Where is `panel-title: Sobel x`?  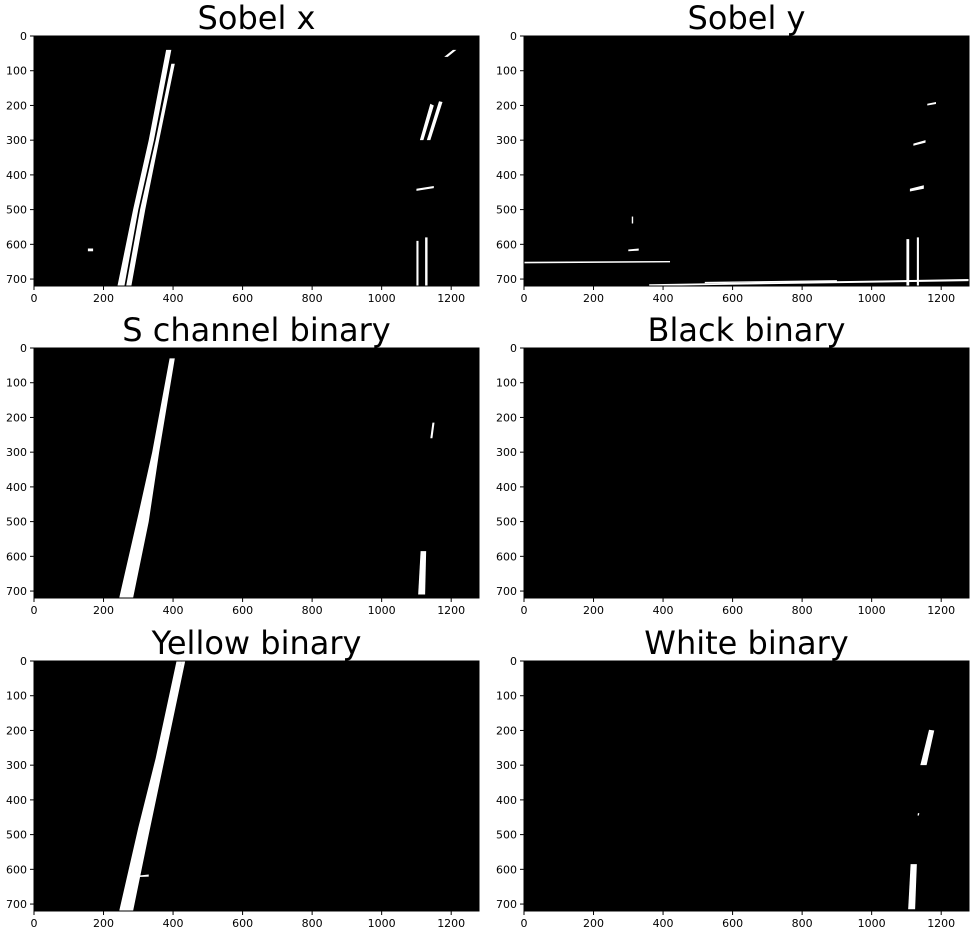
panel-title: Sobel x is located at coordinates (257, 18).